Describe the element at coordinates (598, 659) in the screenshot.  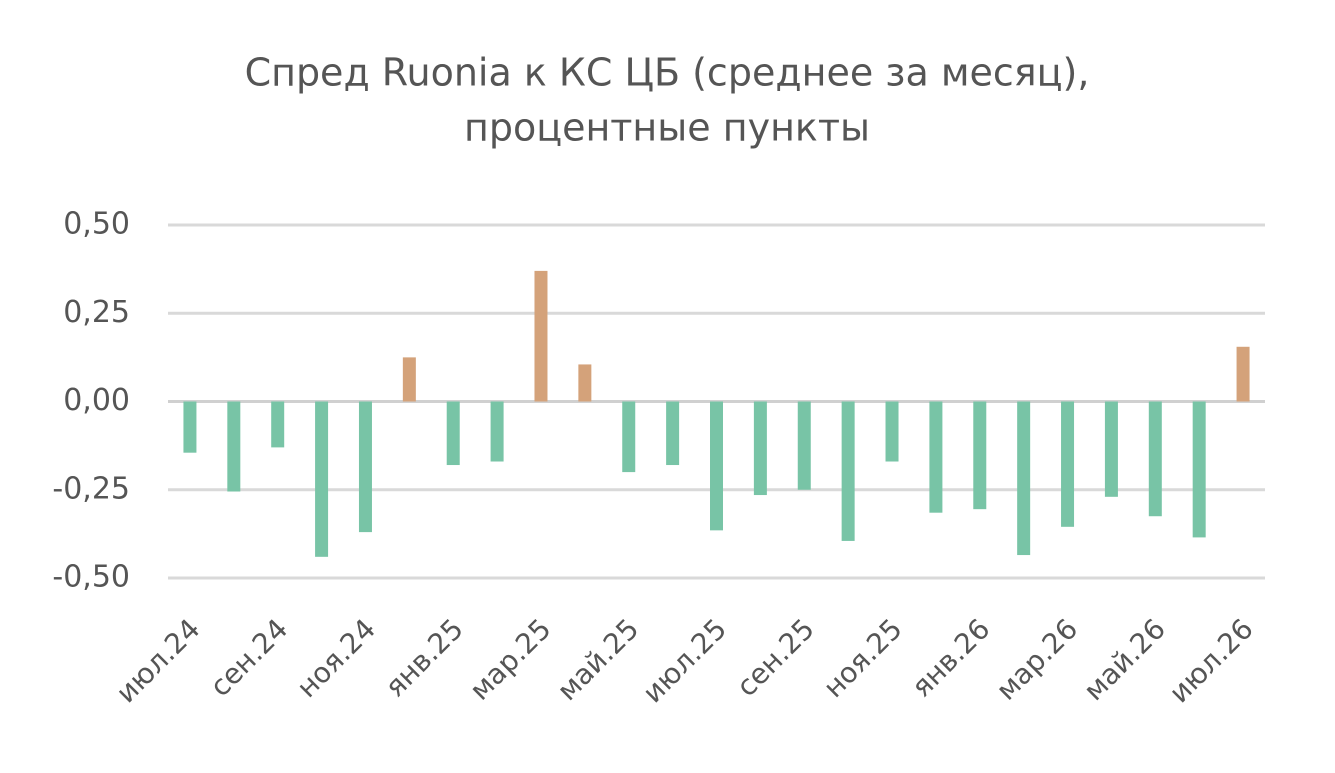
I see `x-tick-label: май.25` at that location.